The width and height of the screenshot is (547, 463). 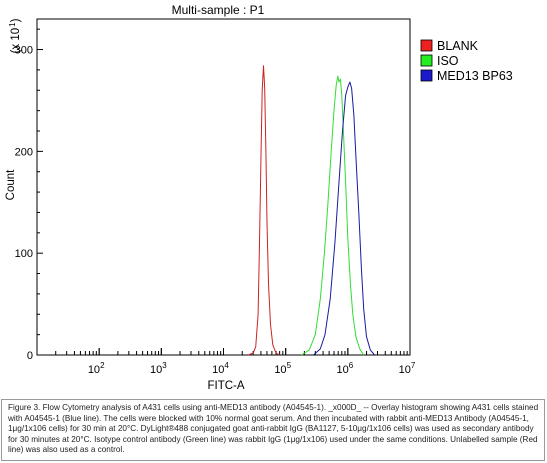 What do you see at coordinates (30, 356) in the screenshot?
I see `y-tick-label: 0` at bounding box center [30, 356].